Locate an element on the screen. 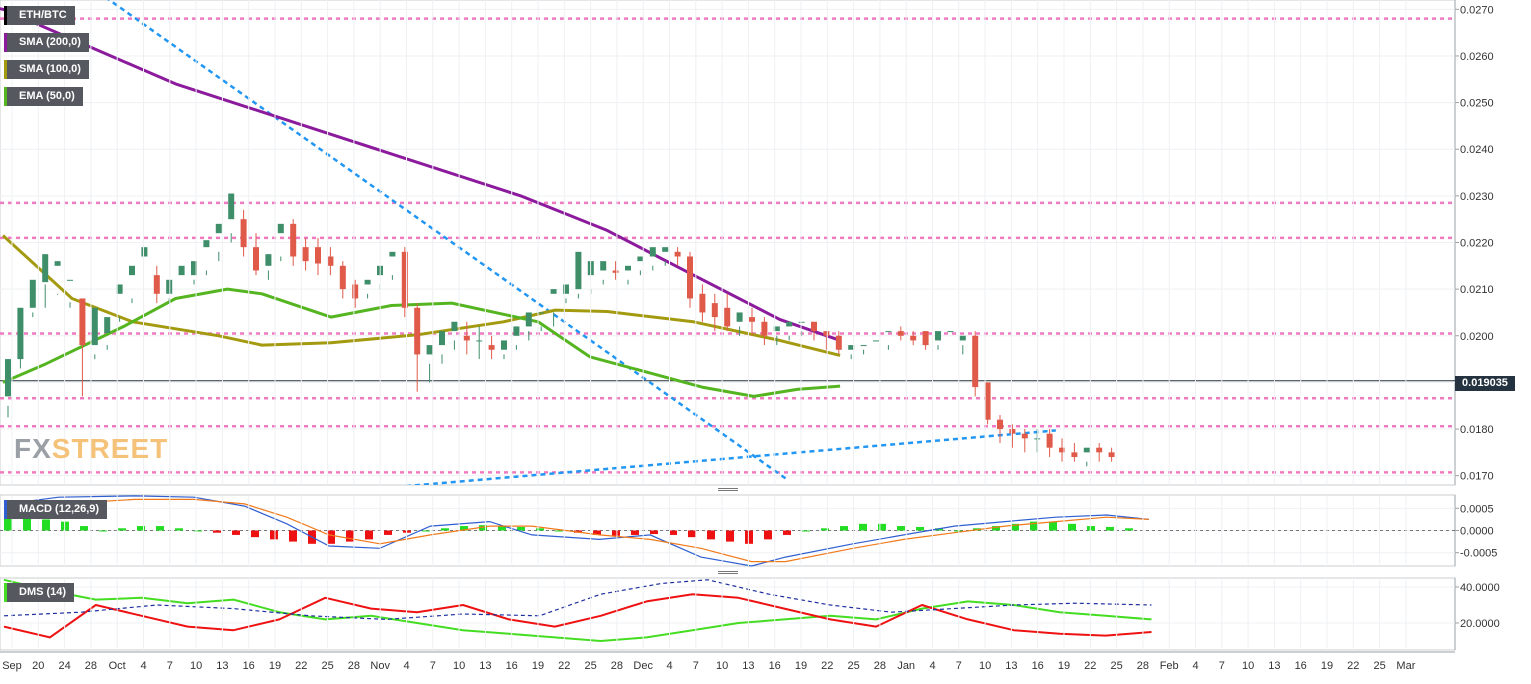 This screenshot has width=1531, height=684. adx-line is located at coordinates (577, 600).